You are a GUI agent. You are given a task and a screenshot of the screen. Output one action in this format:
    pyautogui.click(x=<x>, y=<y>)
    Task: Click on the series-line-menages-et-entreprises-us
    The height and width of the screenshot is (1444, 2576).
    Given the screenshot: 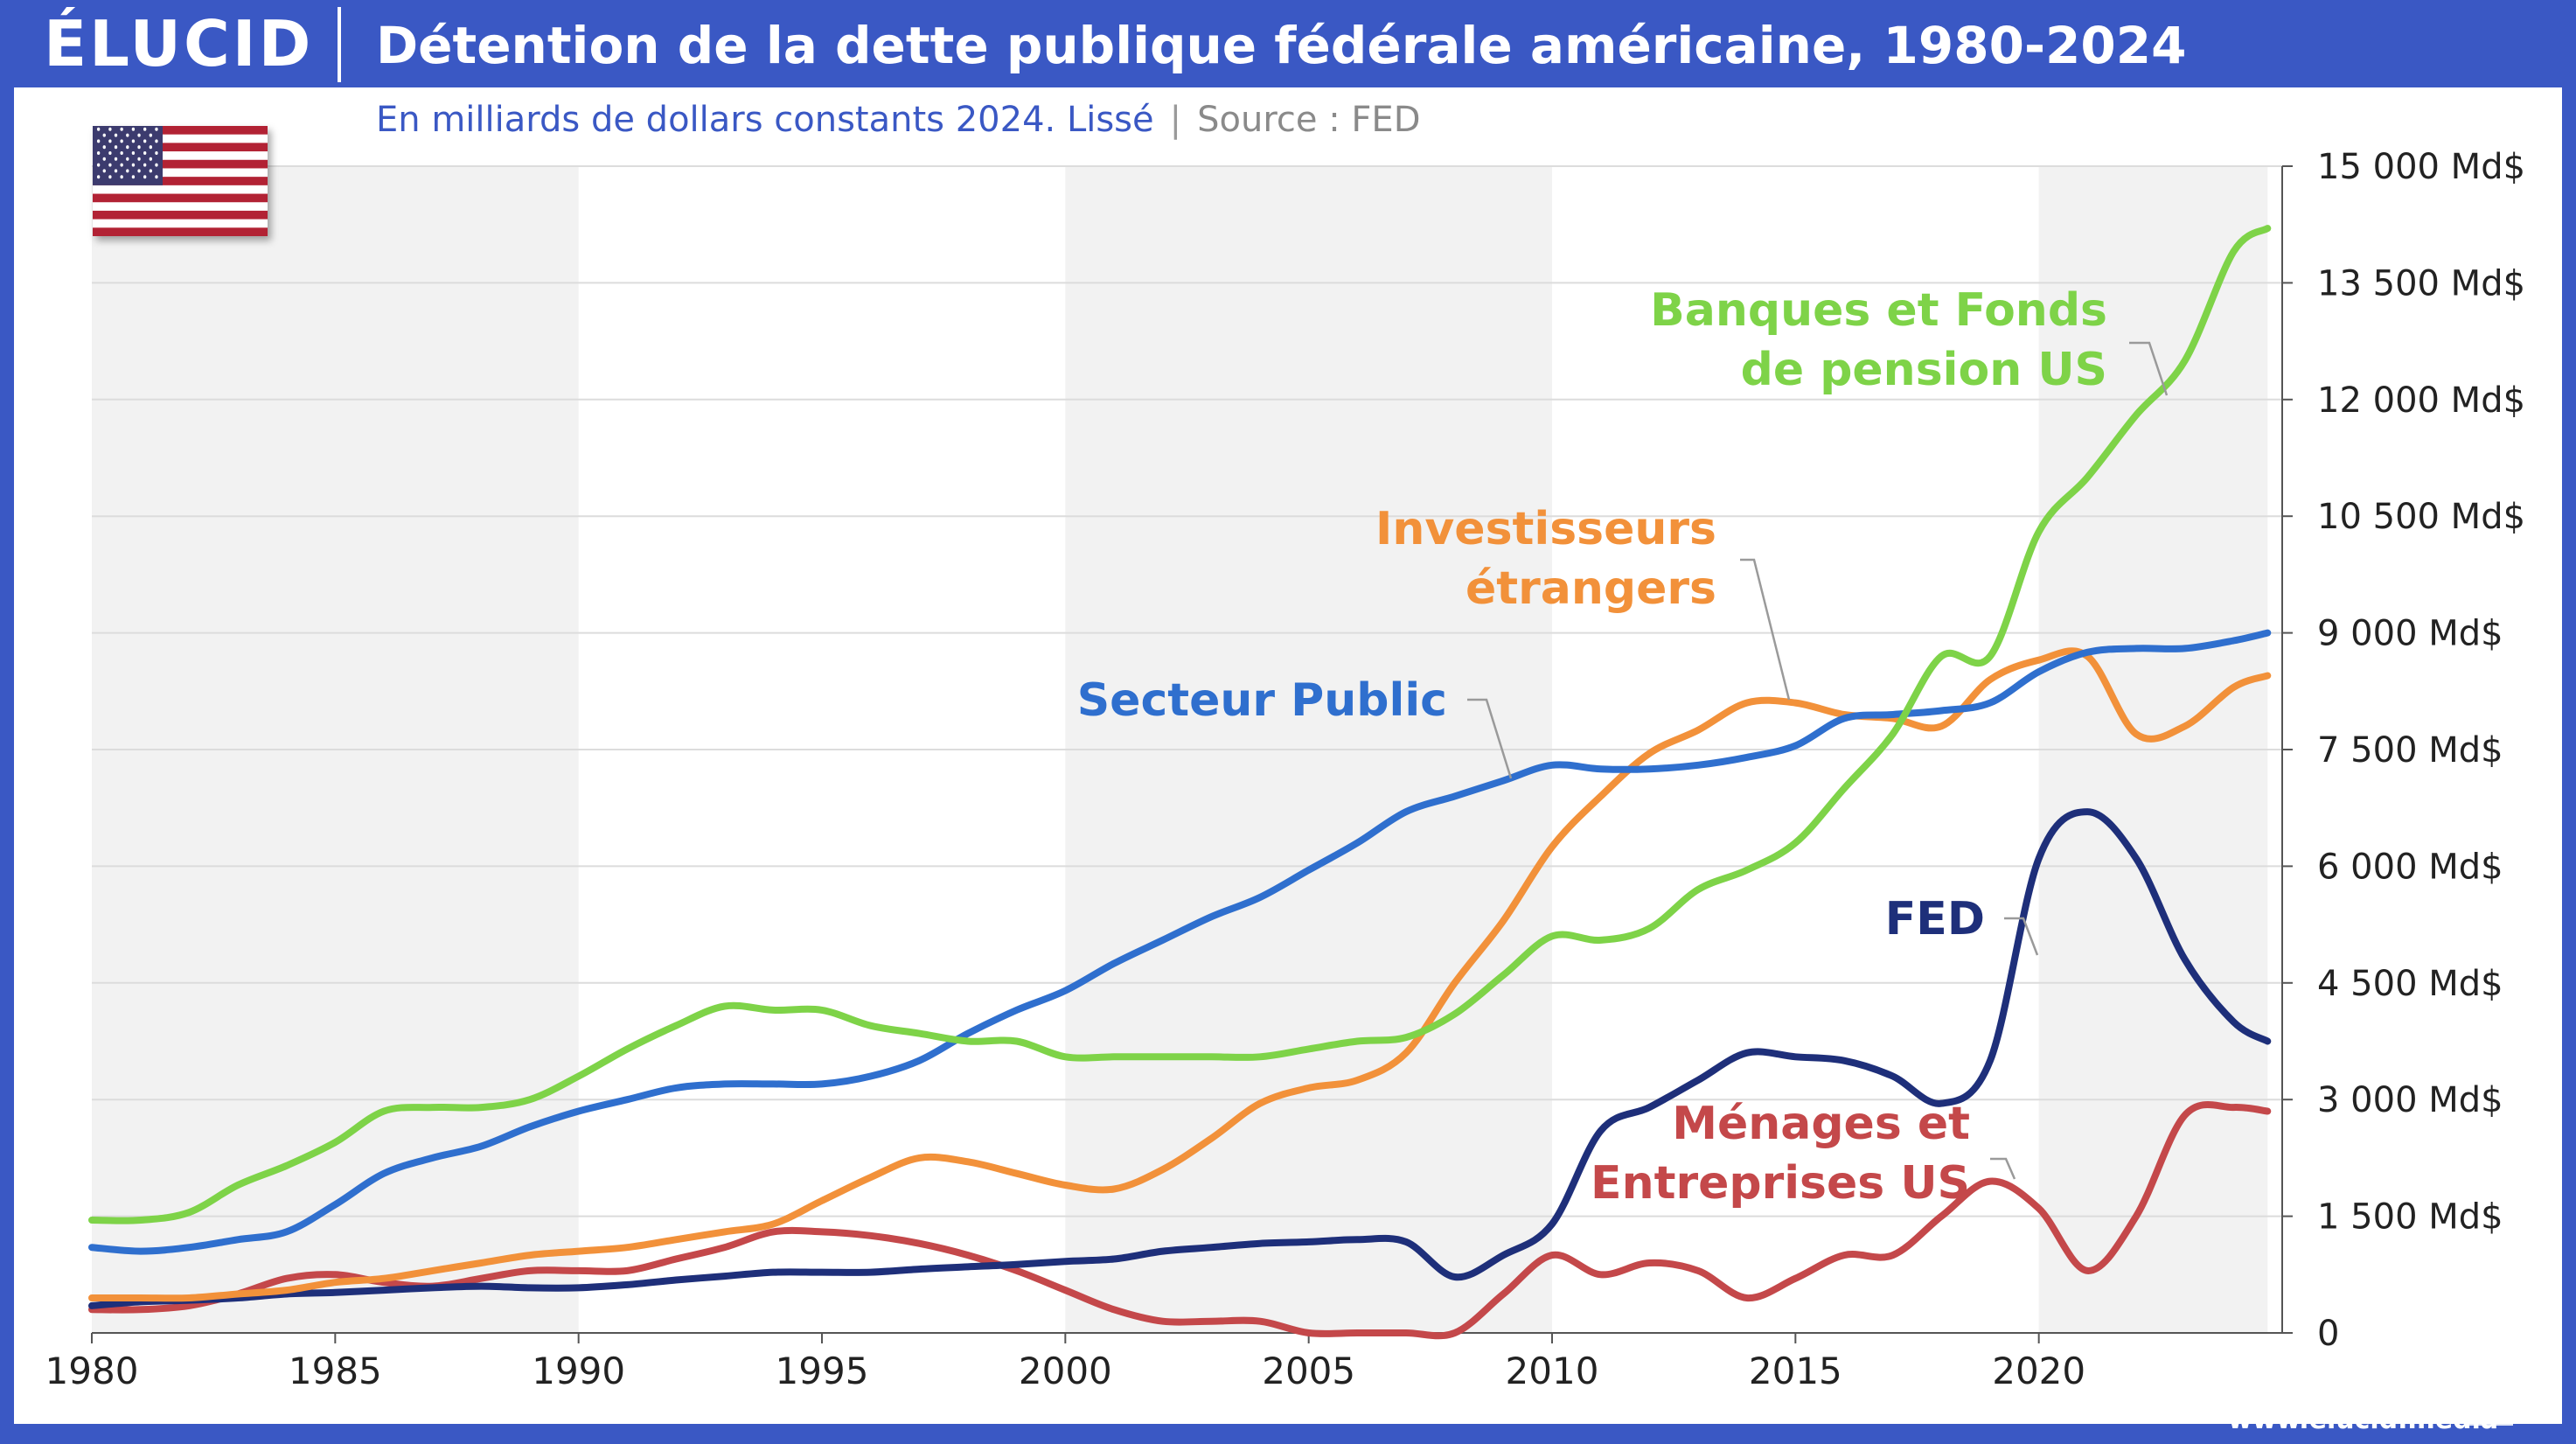 What is the action you would take?
    pyautogui.click(x=1180, y=1220)
    